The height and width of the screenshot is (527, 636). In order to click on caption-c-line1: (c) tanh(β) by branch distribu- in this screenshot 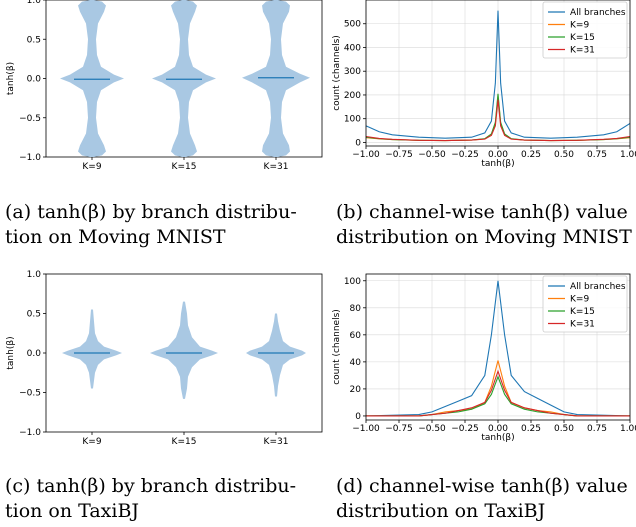, I will do `click(151, 486)`.